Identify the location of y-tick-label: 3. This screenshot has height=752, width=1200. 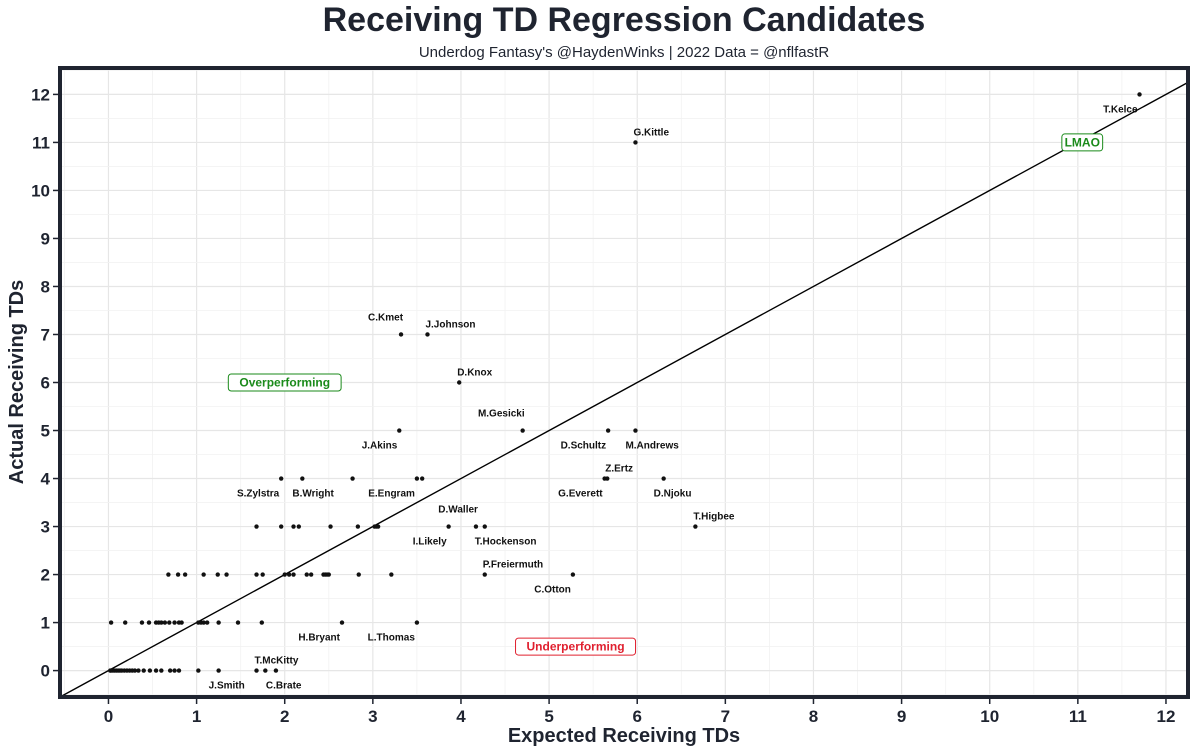
(45, 527).